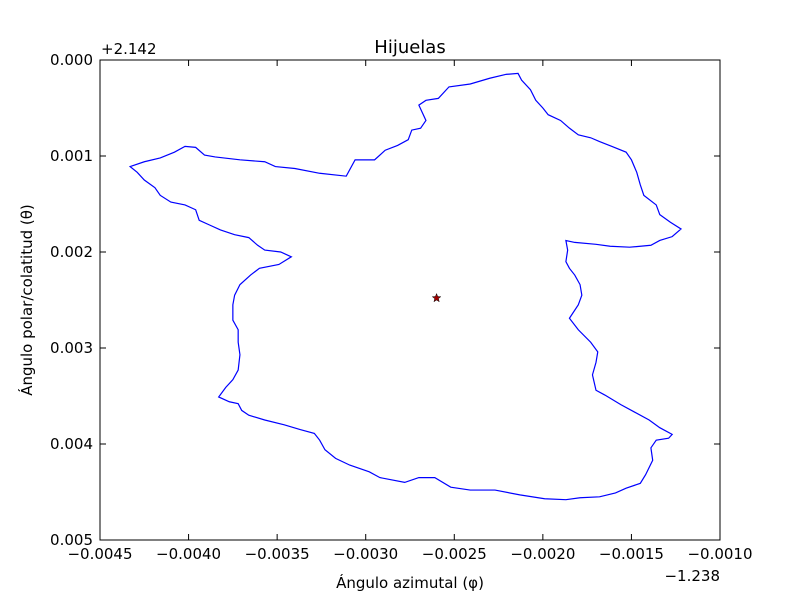 The image size is (800, 600). I want to click on chart-title: Hijuelas, so click(409, 47).